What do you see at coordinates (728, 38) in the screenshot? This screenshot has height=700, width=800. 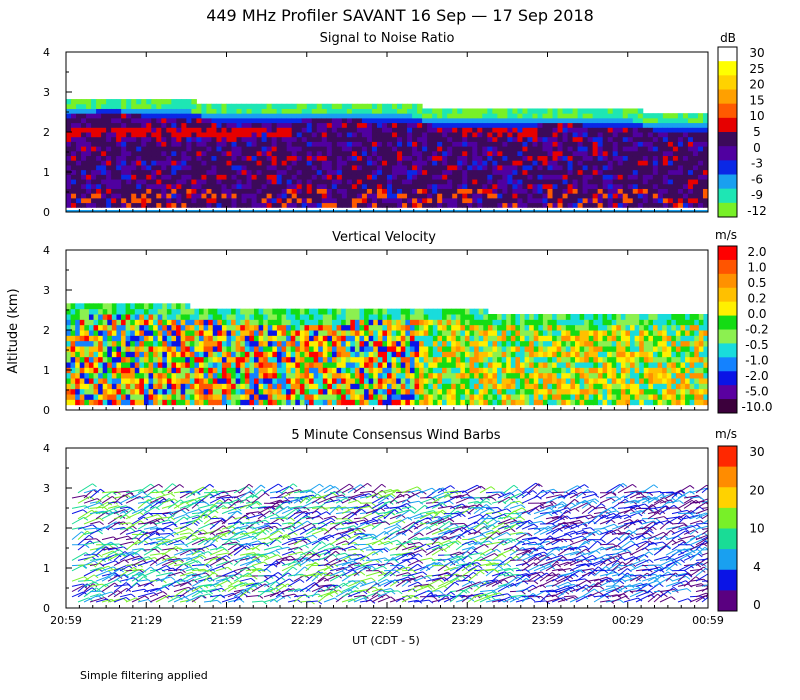 I see `snr-unit-label: dB` at bounding box center [728, 38].